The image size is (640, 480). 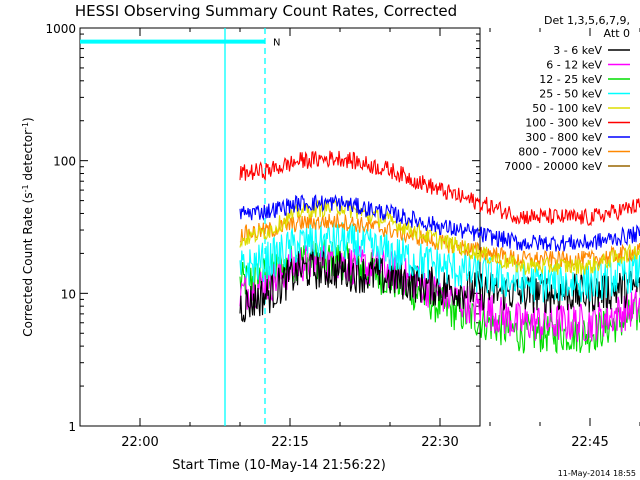 What do you see at coordinates (570, 94) in the screenshot?
I see `legend-label: 25 - 50 keV` at bounding box center [570, 94].